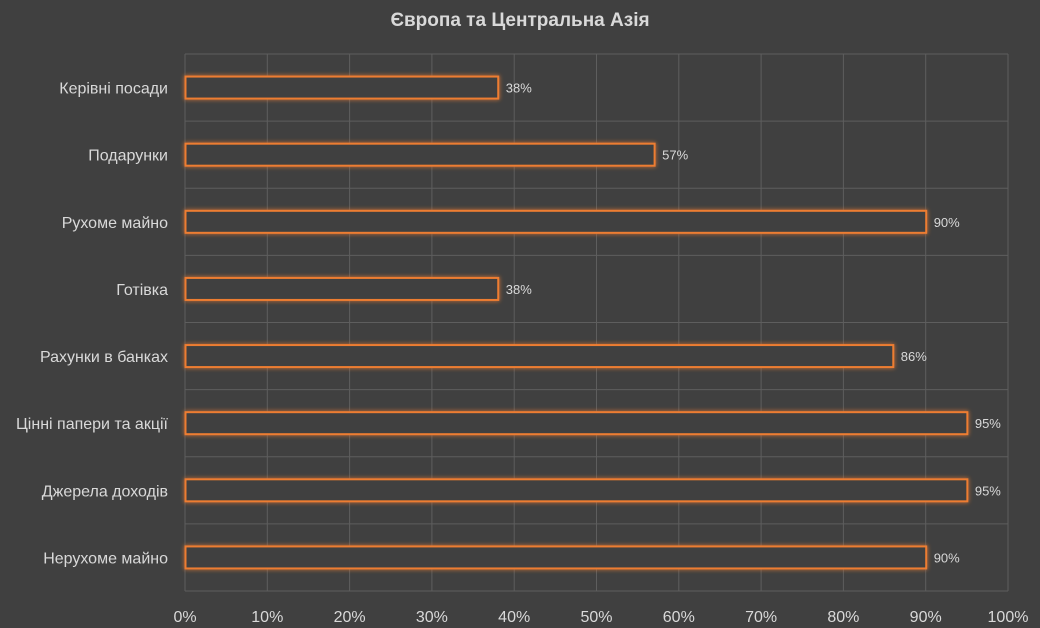  I want to click on category-label: Рахунки в банках, so click(104, 357).